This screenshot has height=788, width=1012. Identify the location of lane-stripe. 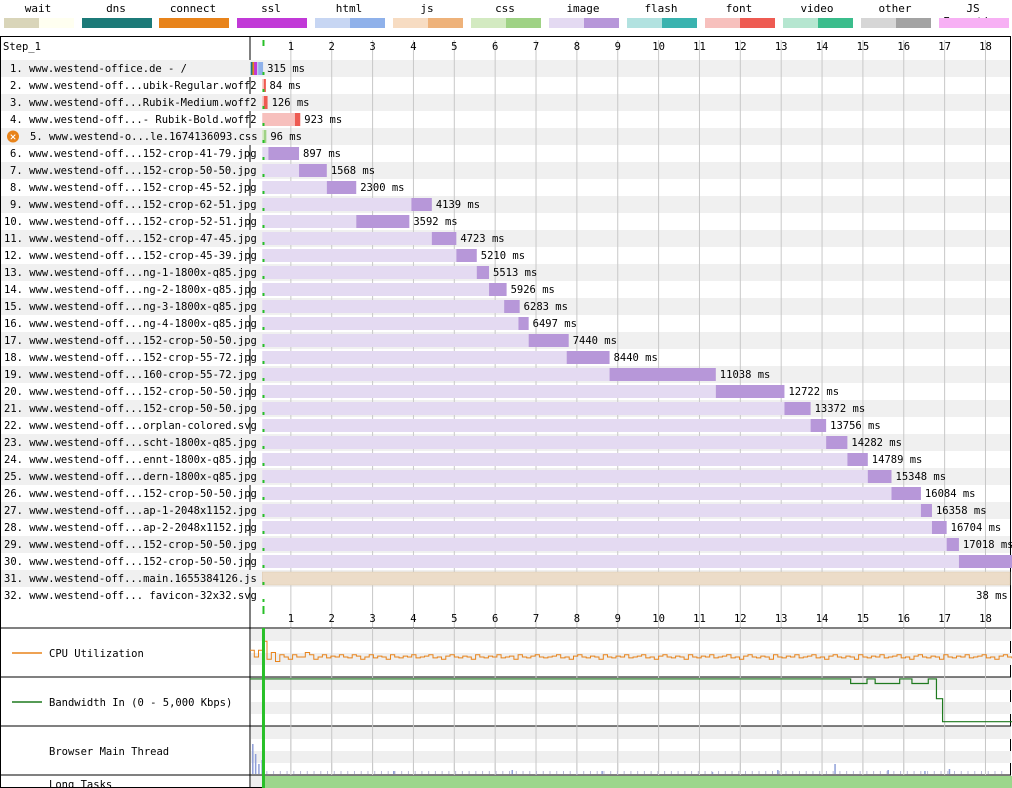
(631, 708).